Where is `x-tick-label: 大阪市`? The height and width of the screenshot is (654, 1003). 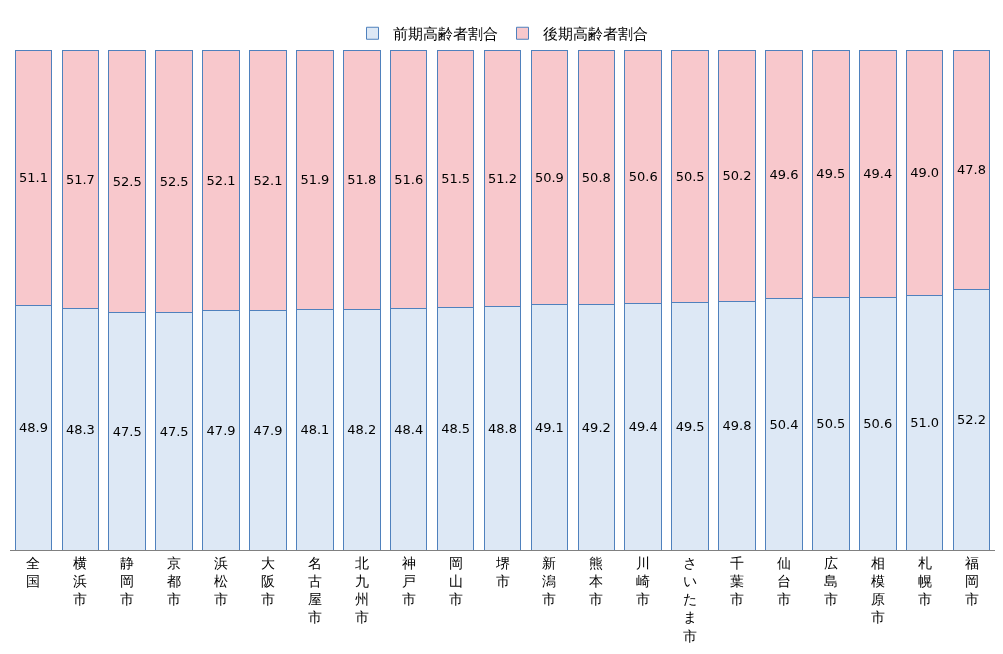
x-tick-label: 大阪市 is located at coordinates (267, 581).